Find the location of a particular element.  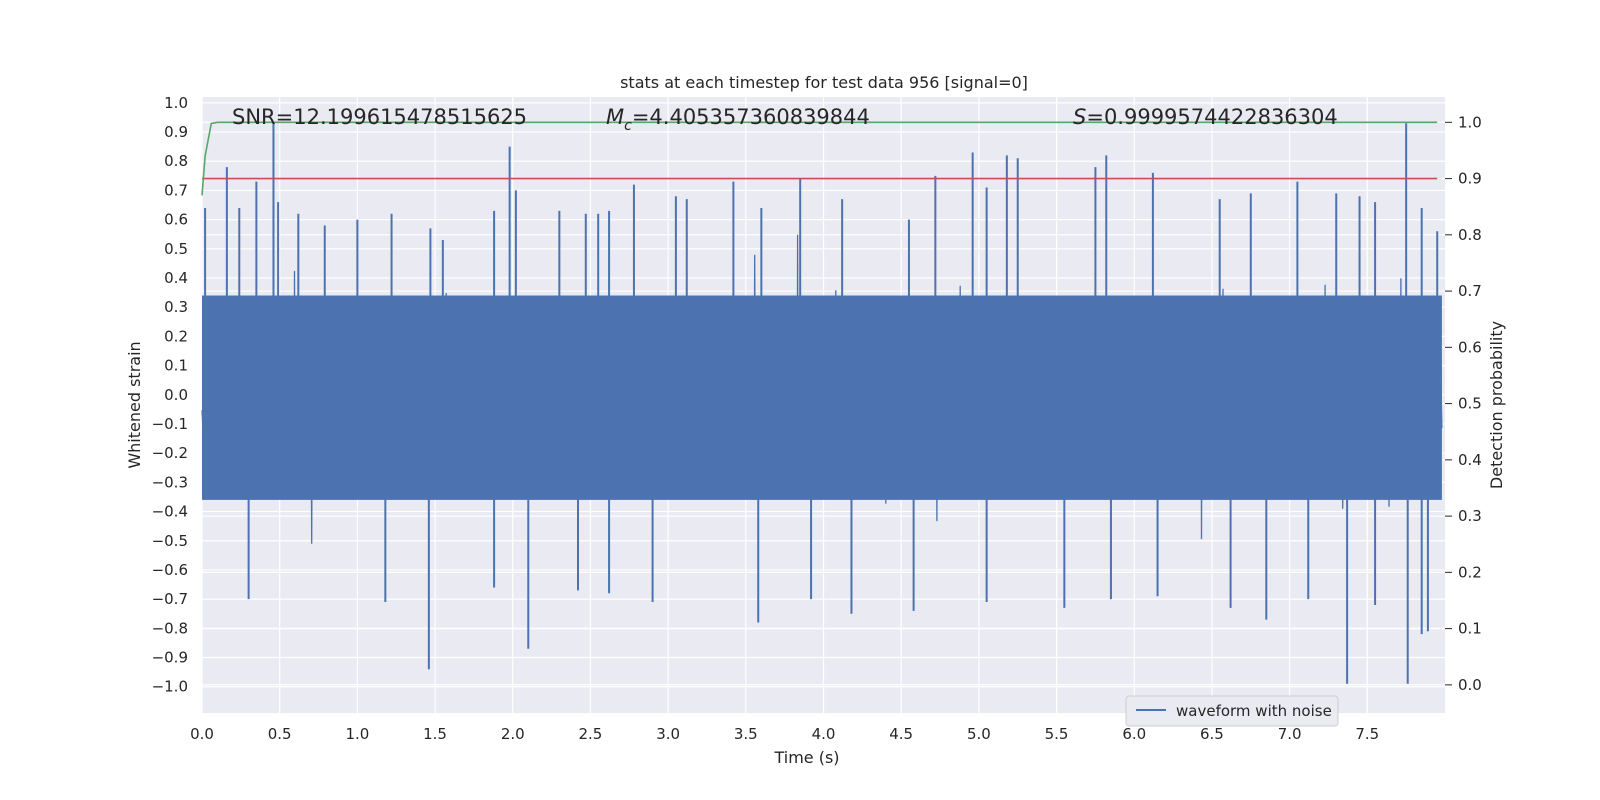

y-tick-label: 0.3 is located at coordinates (176, 307).